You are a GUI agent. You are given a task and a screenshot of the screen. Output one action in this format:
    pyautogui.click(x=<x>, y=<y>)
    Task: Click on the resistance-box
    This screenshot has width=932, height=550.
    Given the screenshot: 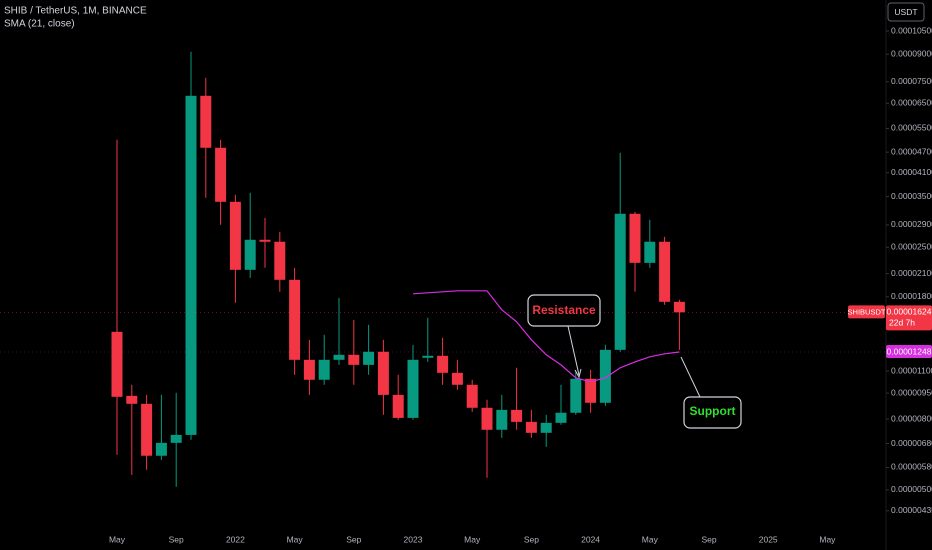 What is the action you would take?
    pyautogui.click(x=564, y=310)
    